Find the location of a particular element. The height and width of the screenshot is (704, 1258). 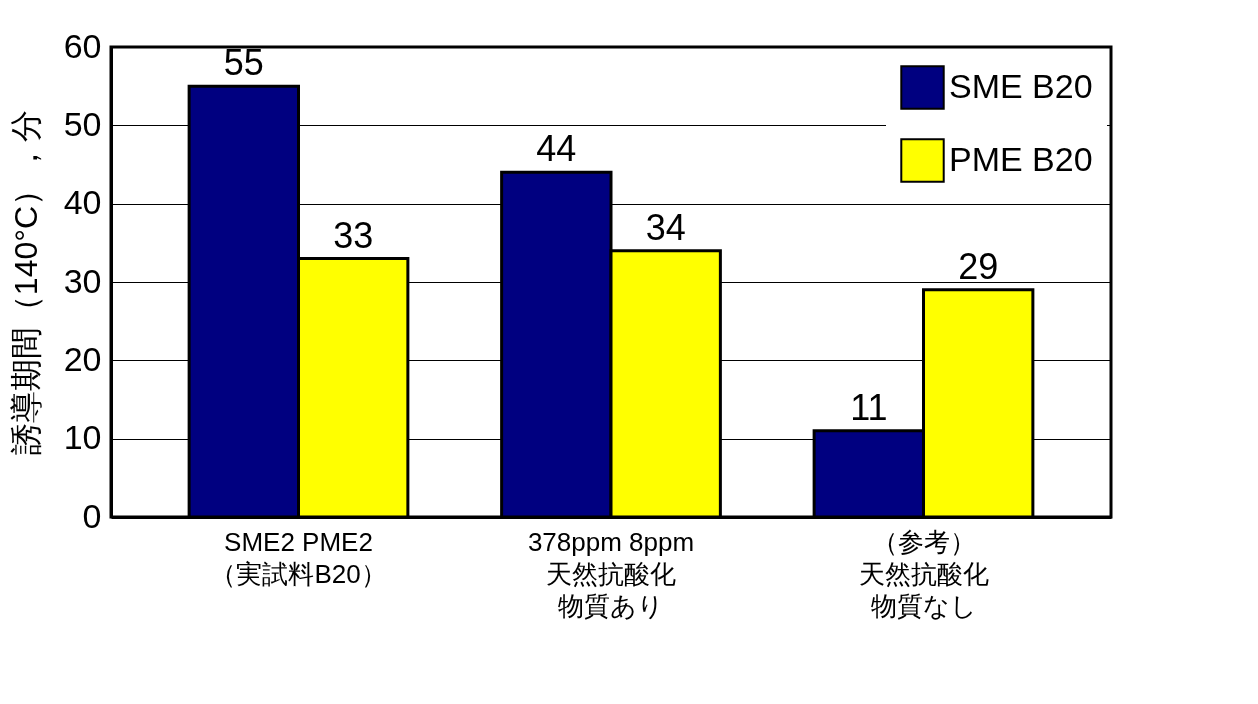

y-tick-label: 0 is located at coordinates (92, 515).